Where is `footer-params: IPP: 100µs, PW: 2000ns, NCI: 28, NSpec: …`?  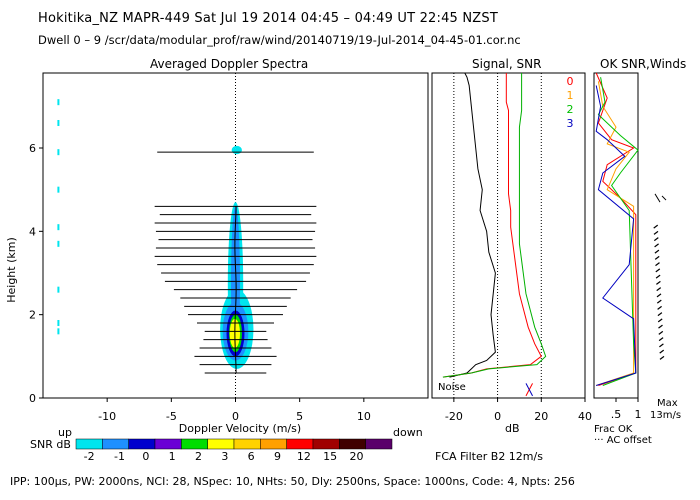
footer-params: IPP: 100µs, PW: 2000ns, NCI: 28, NSpec: … is located at coordinates (292, 481).